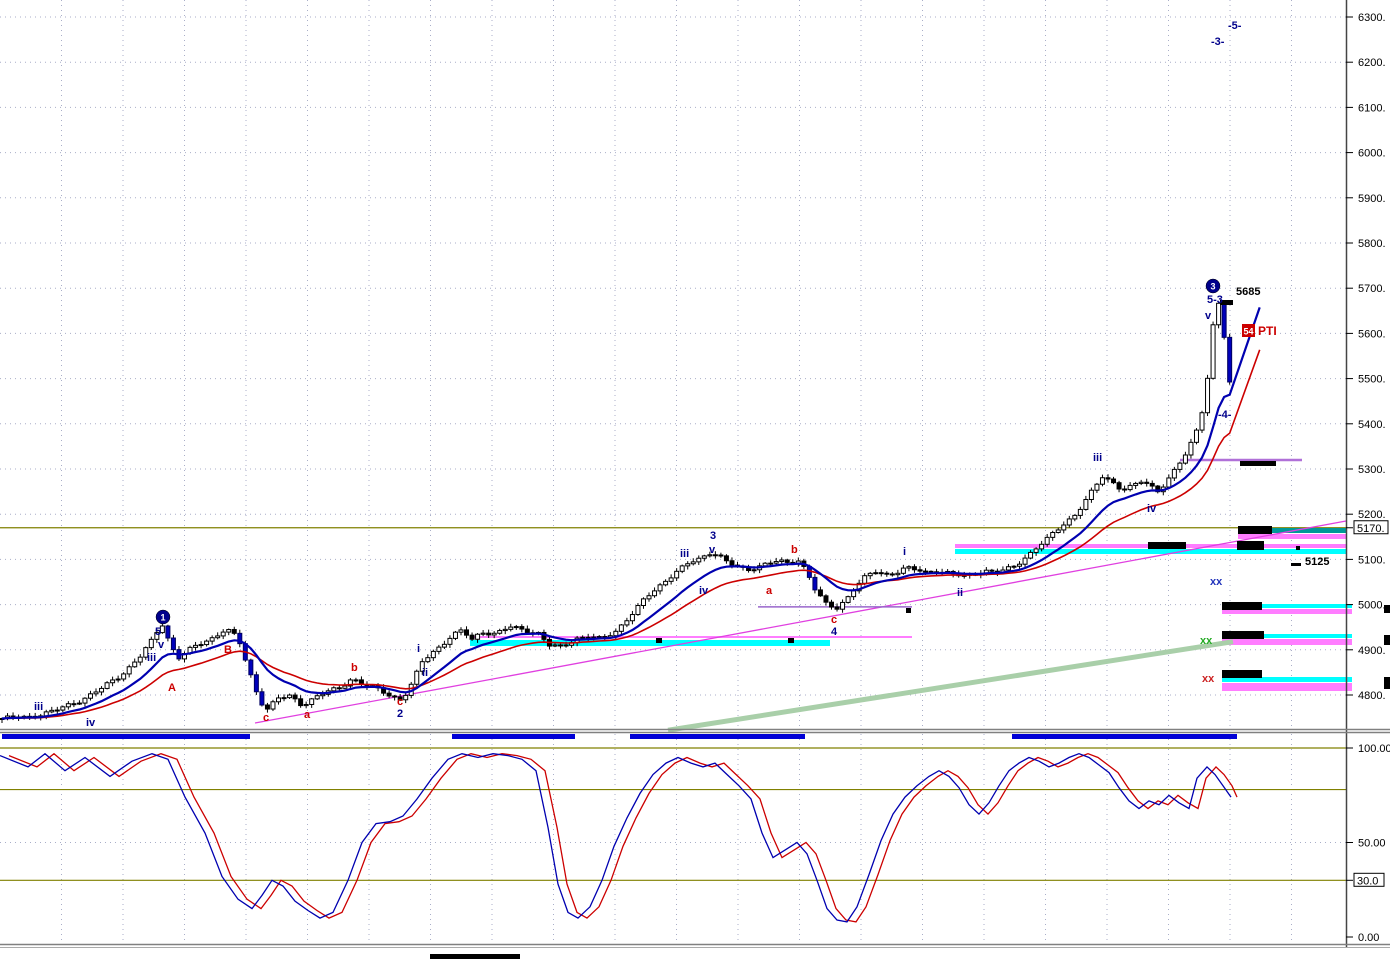  I want to click on svg-text: 0.00, so click(1368, 938).